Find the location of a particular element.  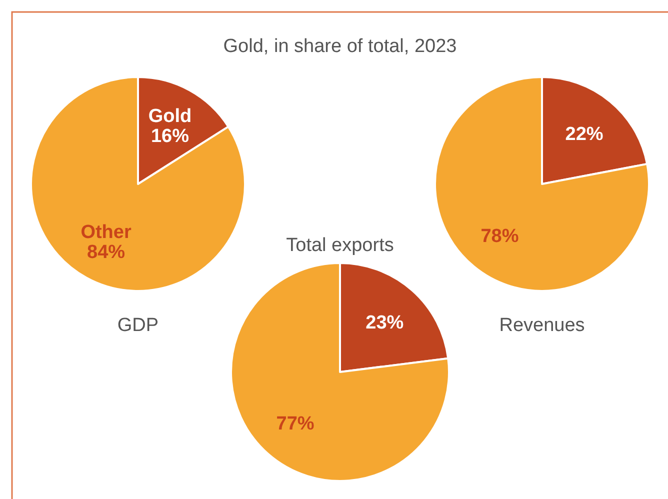

data-label: 23% is located at coordinates (385, 323).